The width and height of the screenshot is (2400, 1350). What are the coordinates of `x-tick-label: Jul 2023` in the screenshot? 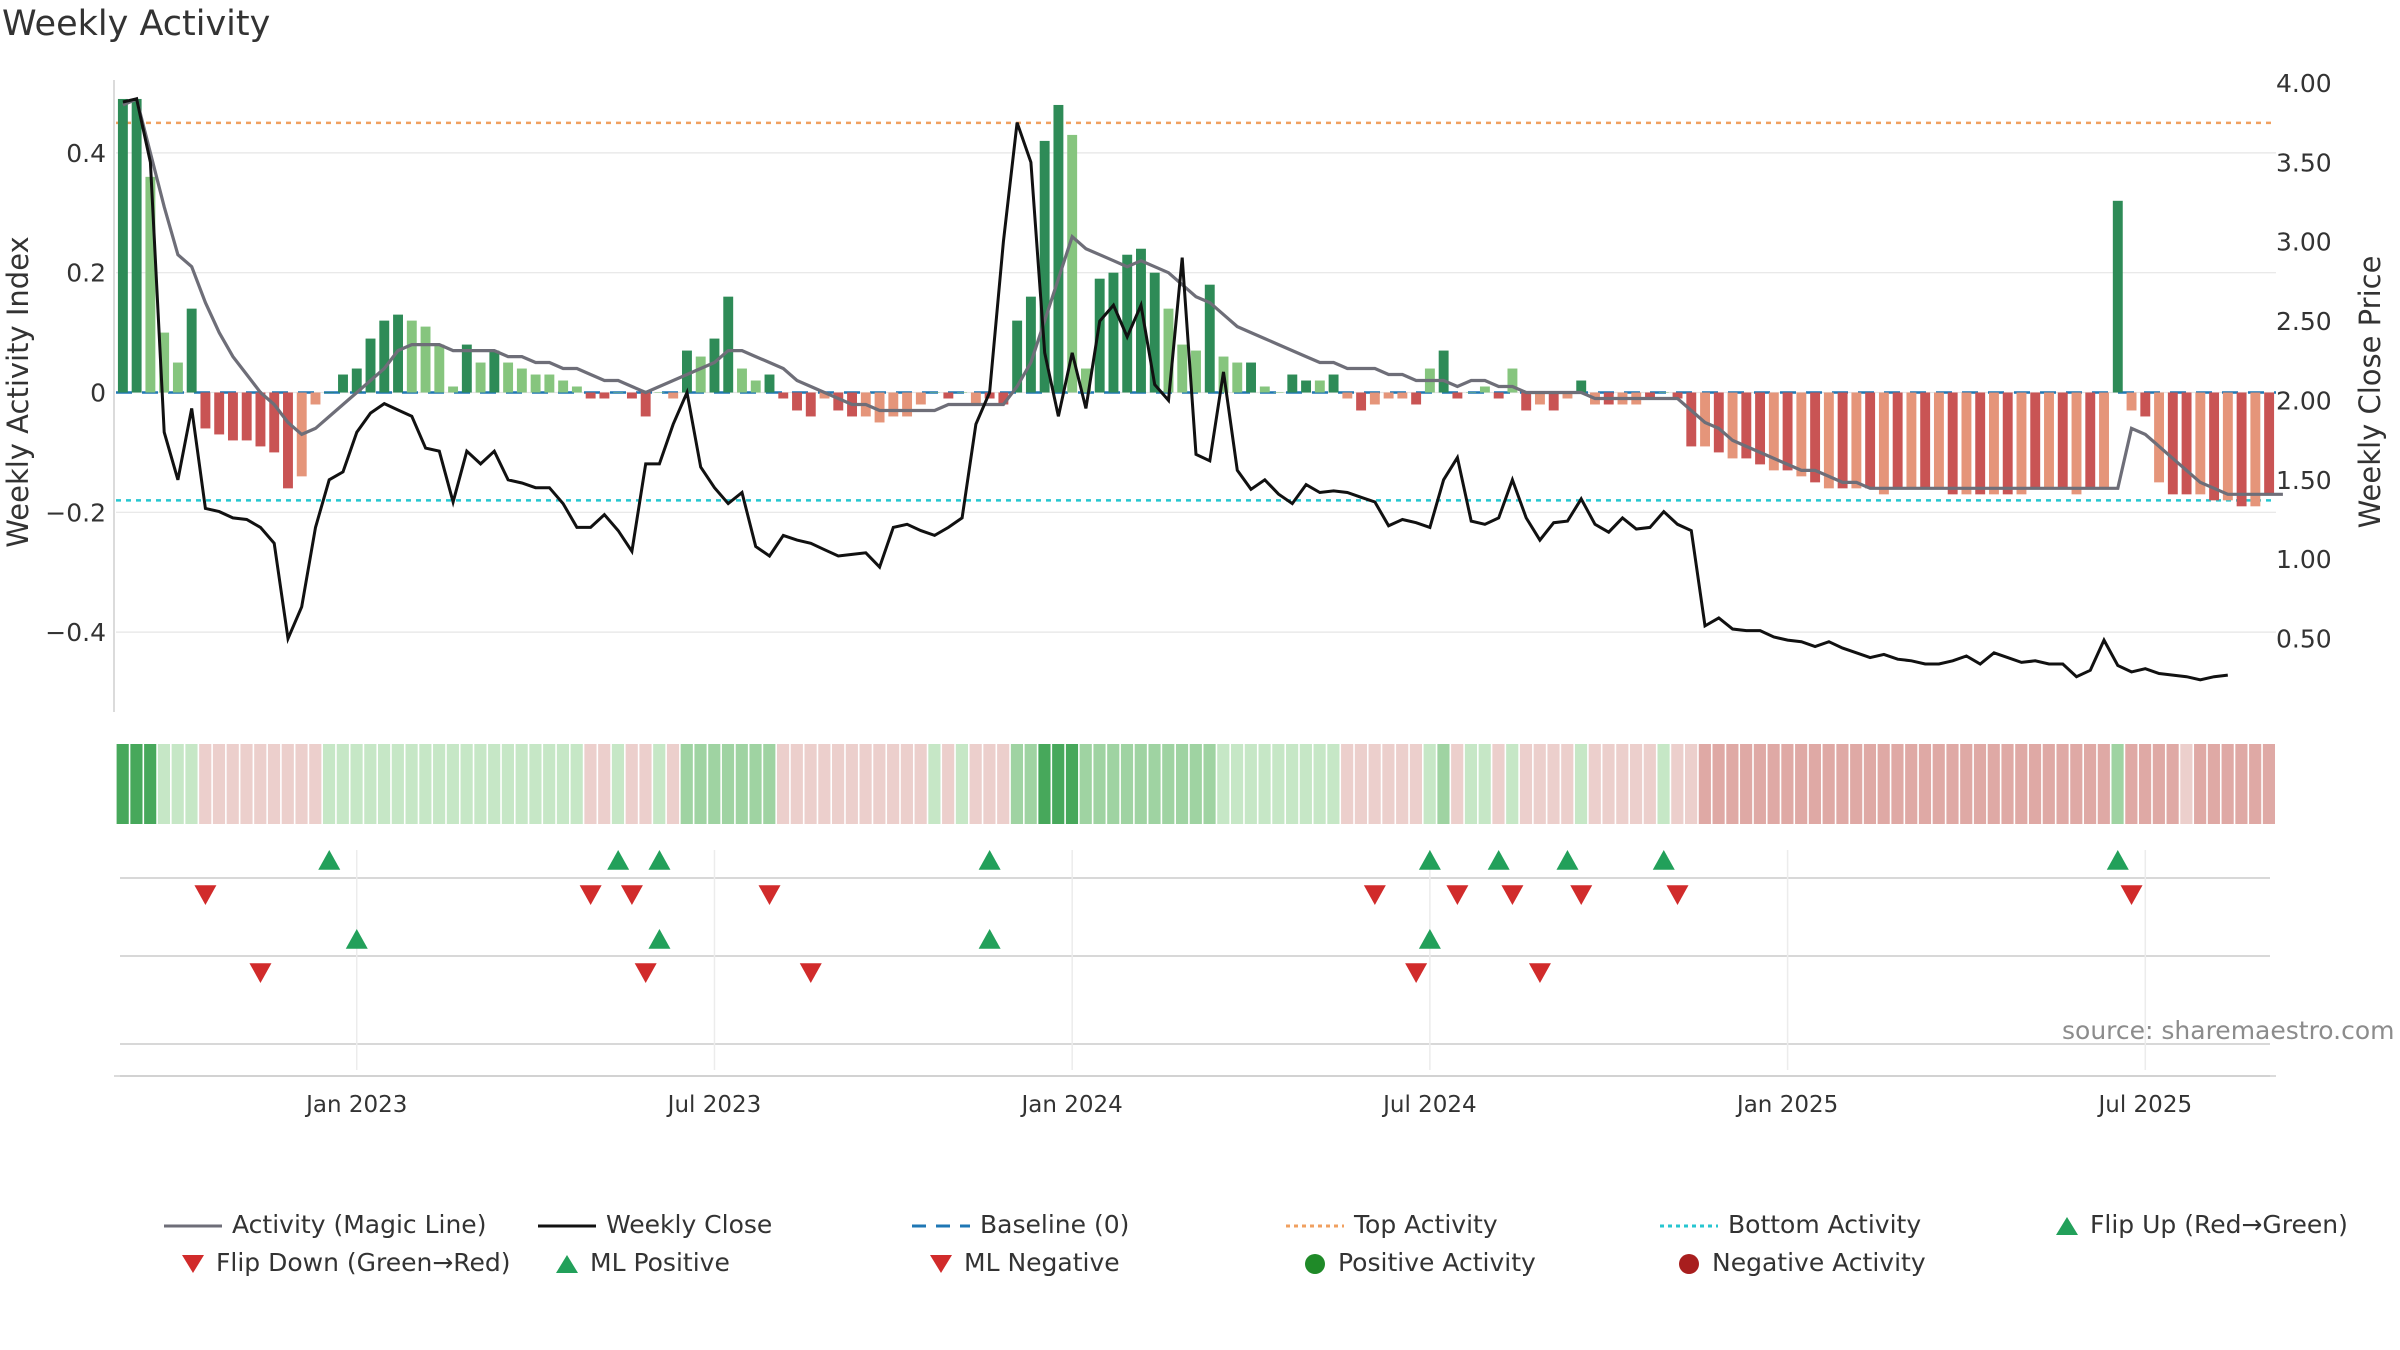 It's located at (714, 1105).